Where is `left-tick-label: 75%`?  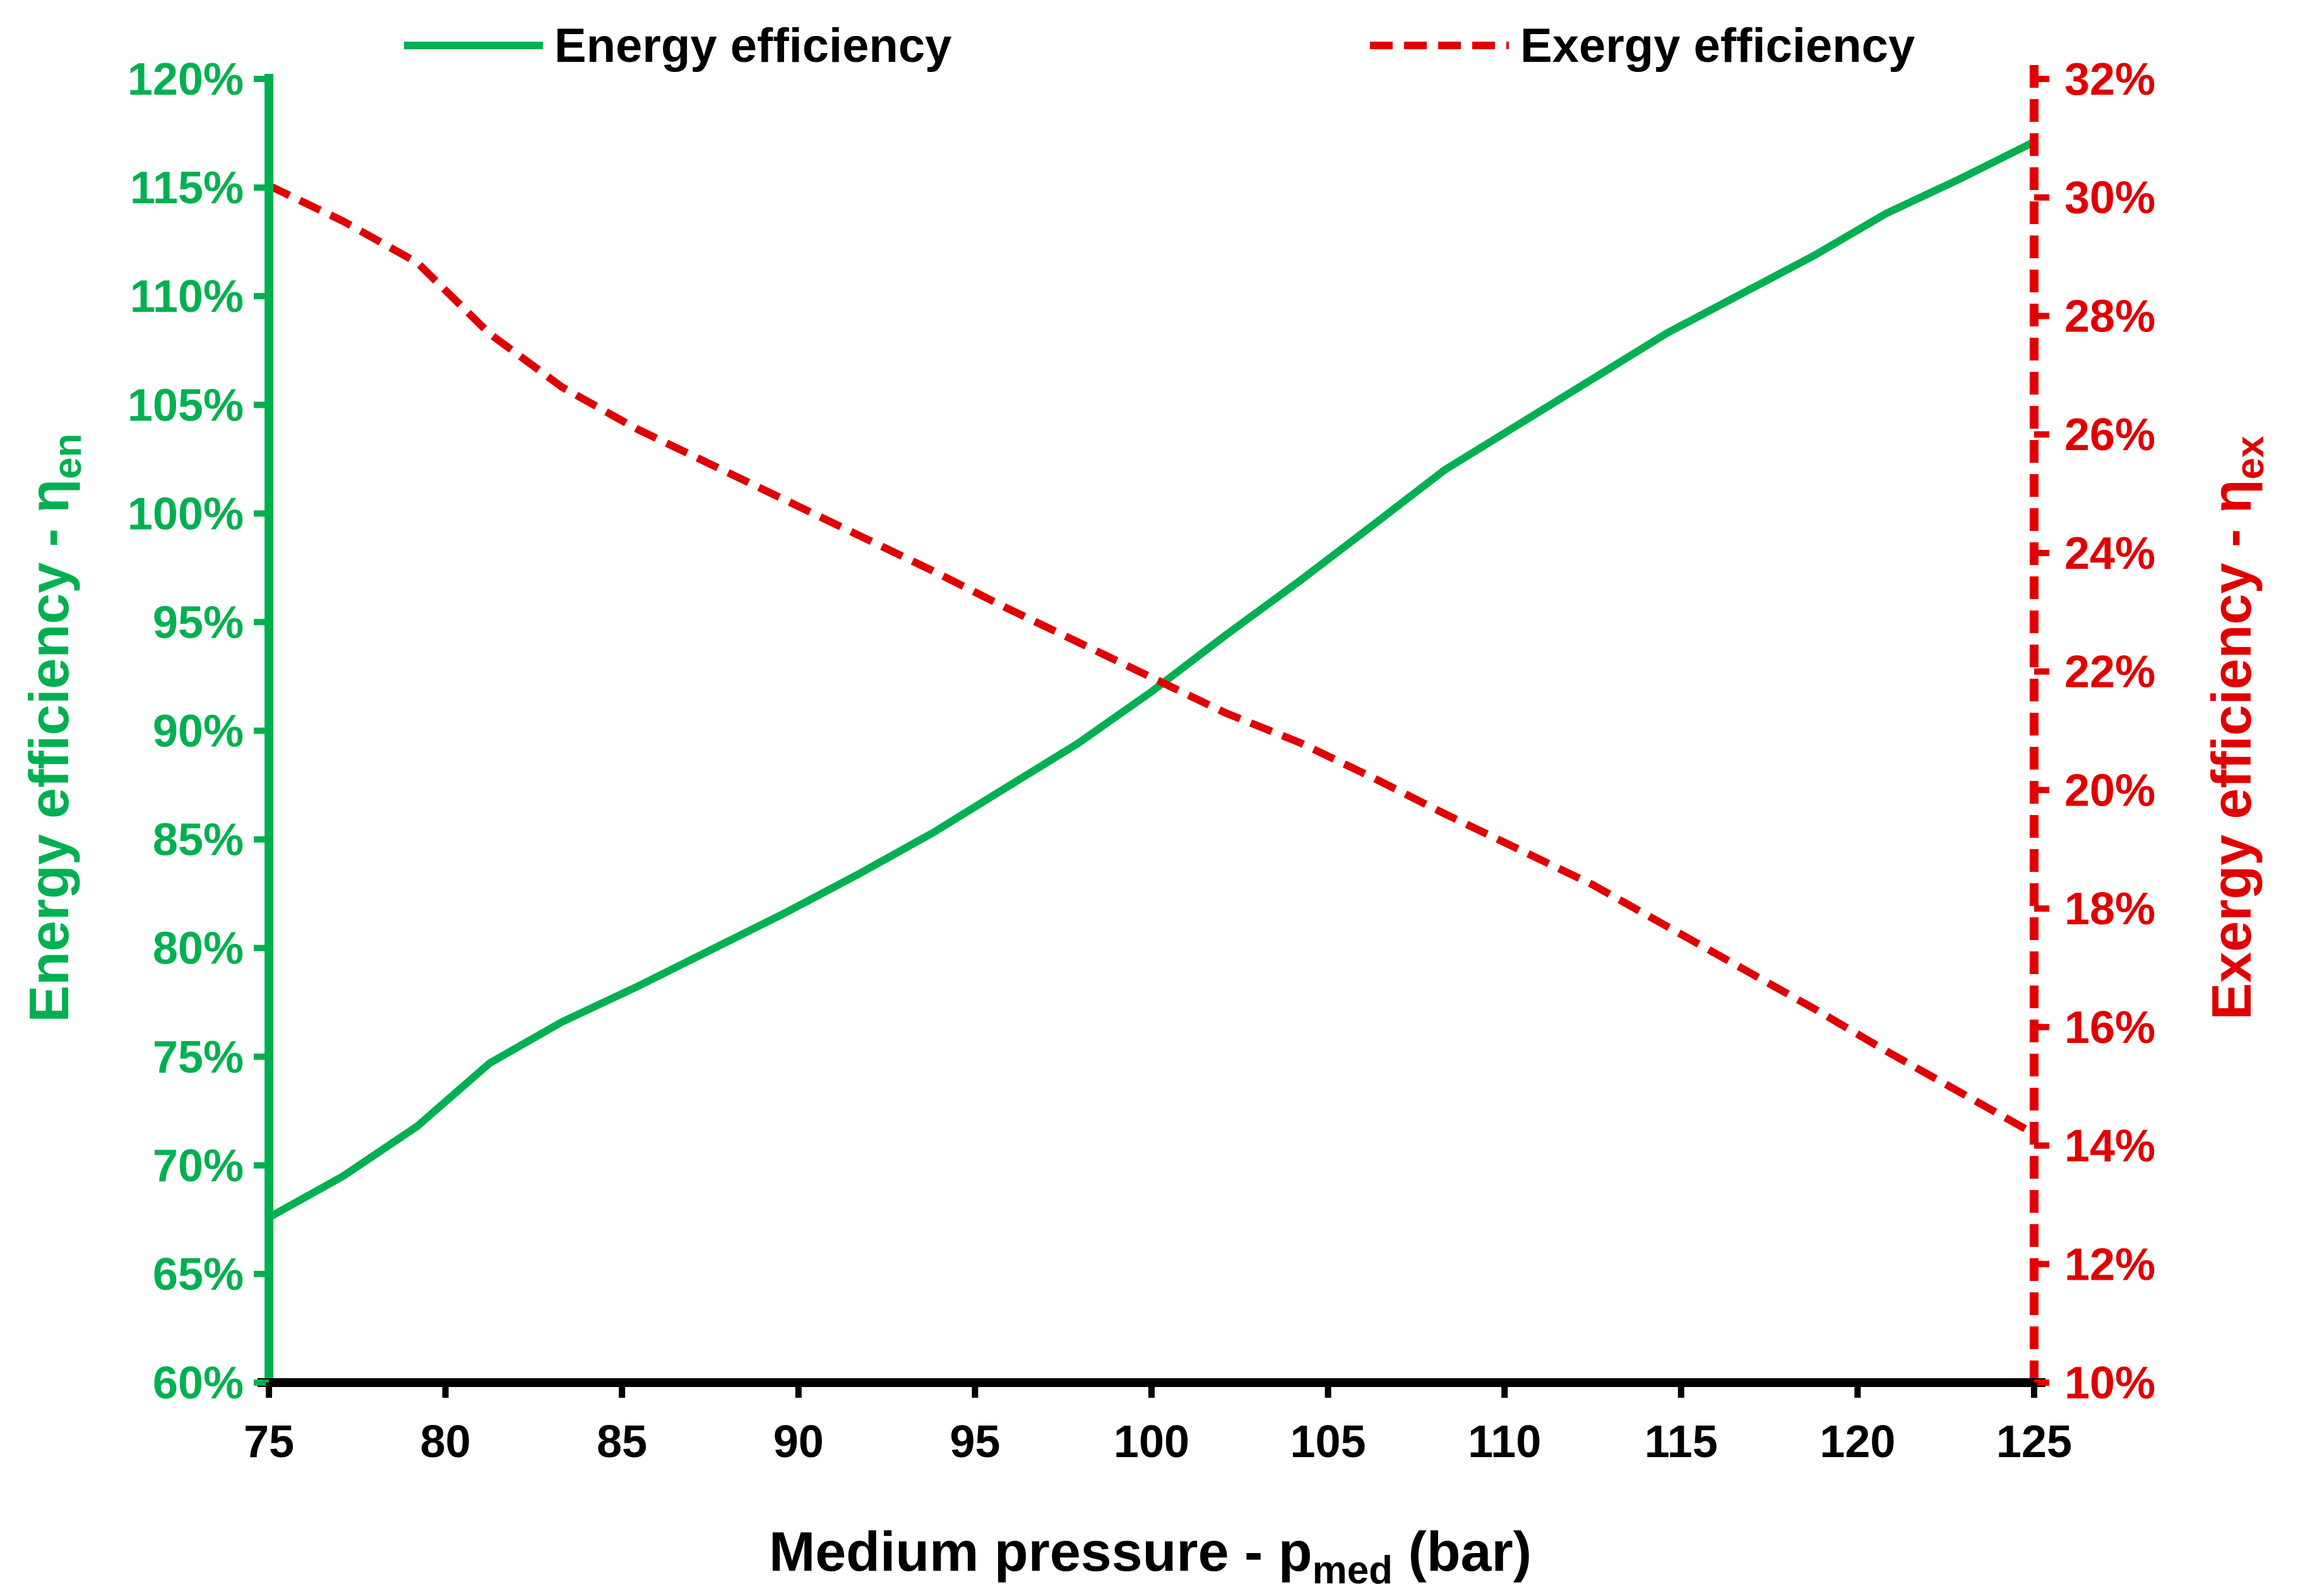
left-tick-label: 75% is located at coordinates (198, 1057).